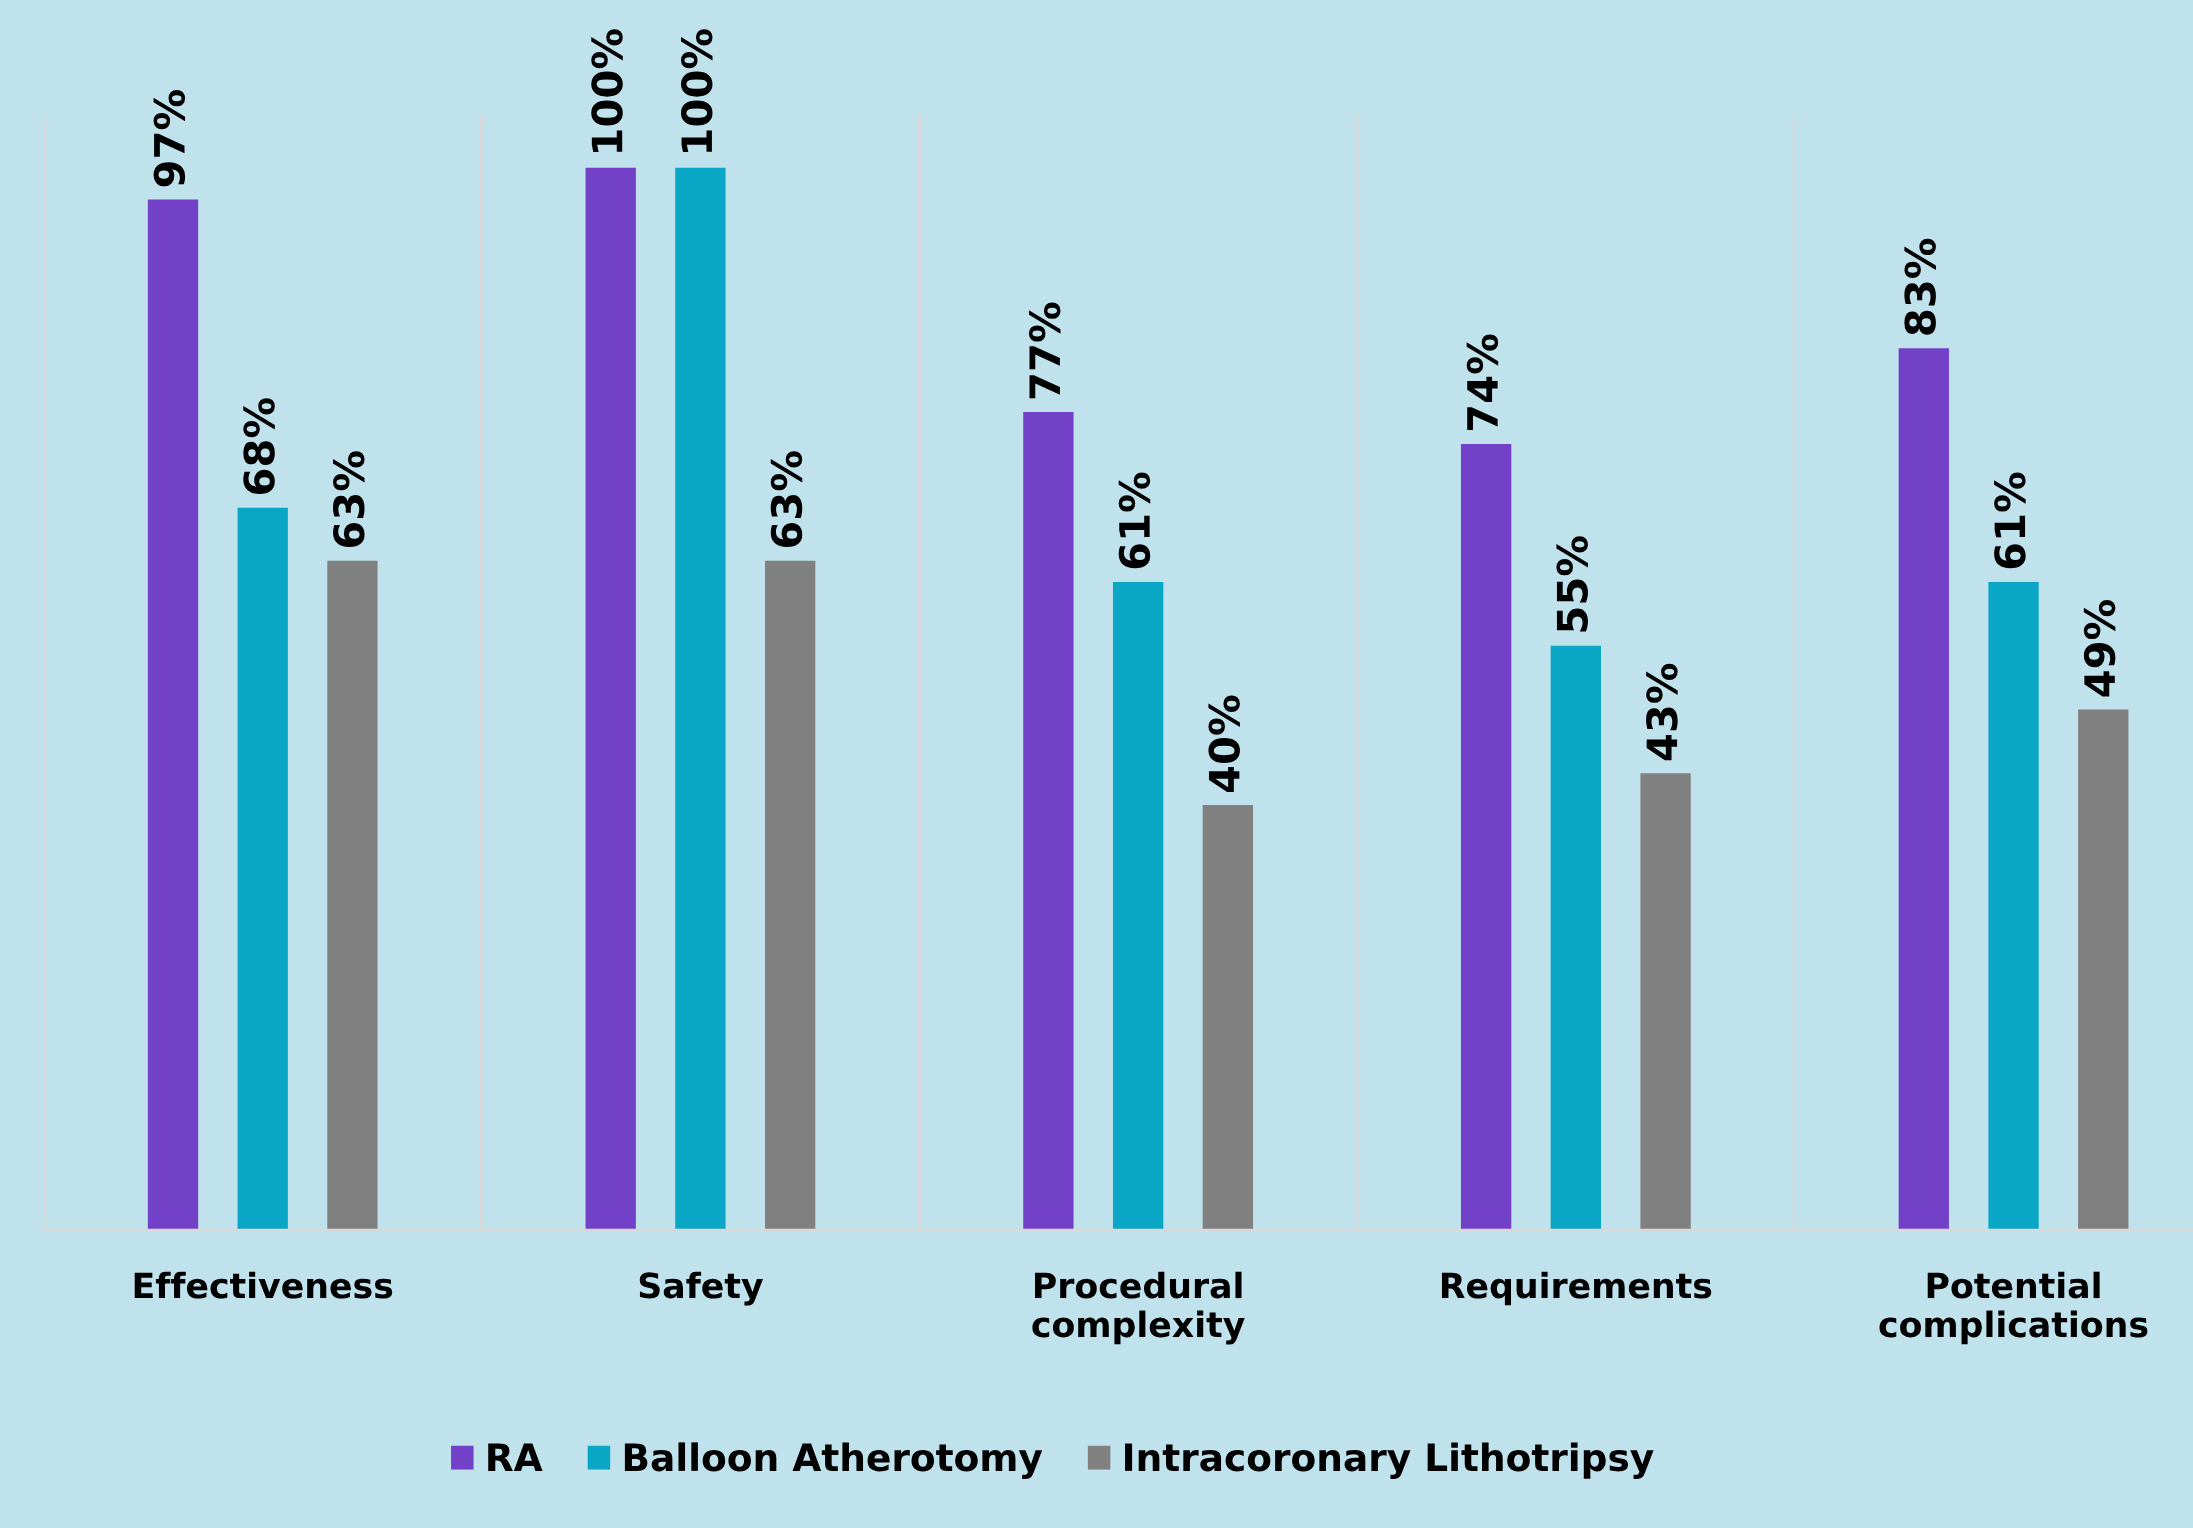  Describe the element at coordinates (1224, 744) in the screenshot. I see `data-label: 40%` at that location.